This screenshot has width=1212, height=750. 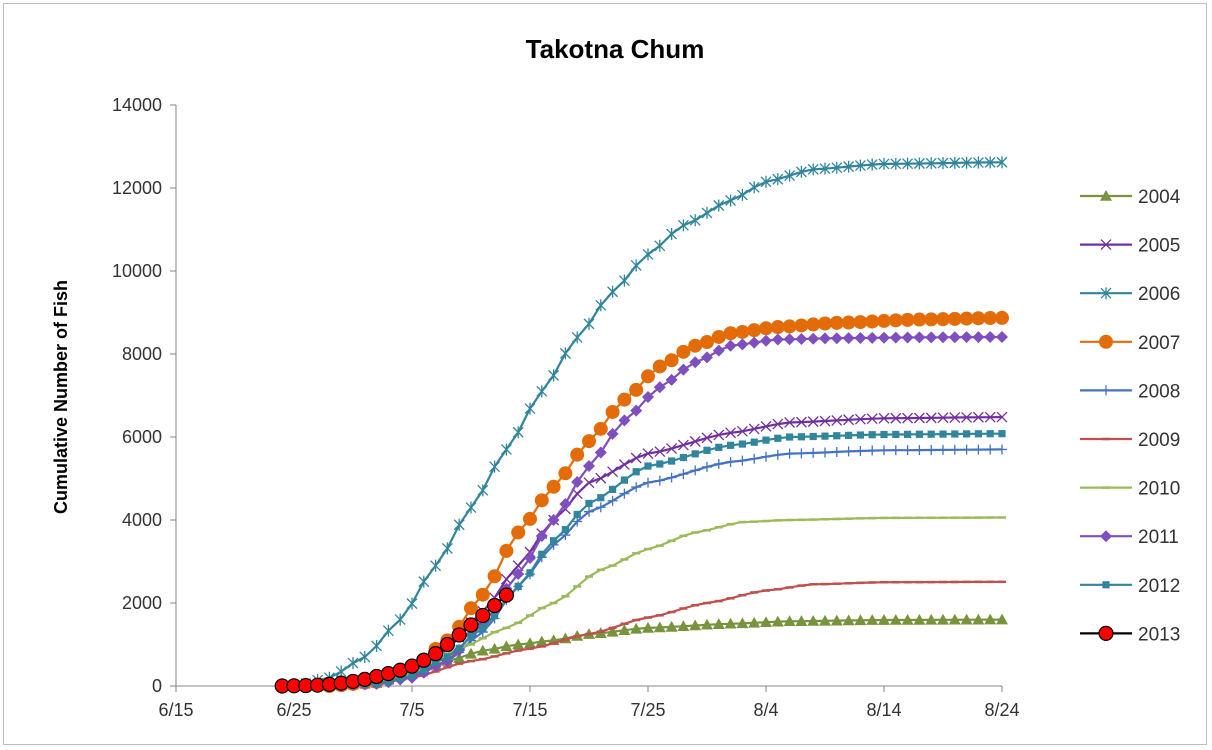 What do you see at coordinates (142, 437) in the screenshot?
I see `y-tick-label: 6000` at bounding box center [142, 437].